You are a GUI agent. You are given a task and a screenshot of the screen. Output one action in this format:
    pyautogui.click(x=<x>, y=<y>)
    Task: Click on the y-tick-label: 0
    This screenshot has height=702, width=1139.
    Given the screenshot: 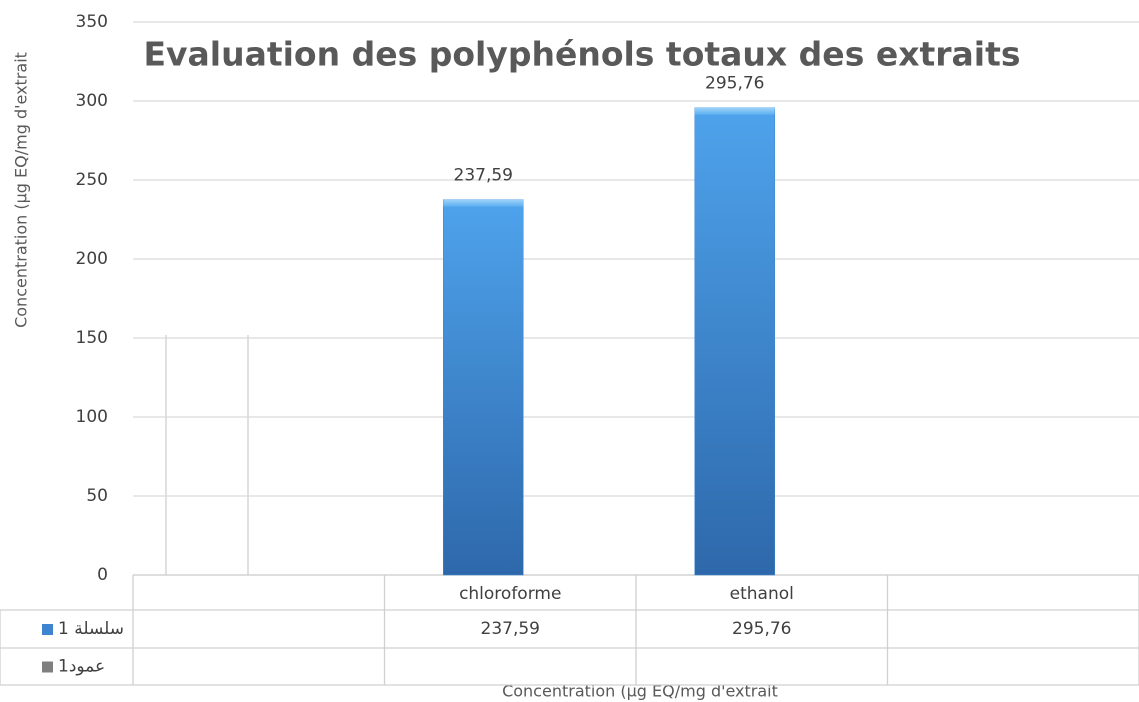 What is the action you would take?
    pyautogui.click(x=102, y=575)
    